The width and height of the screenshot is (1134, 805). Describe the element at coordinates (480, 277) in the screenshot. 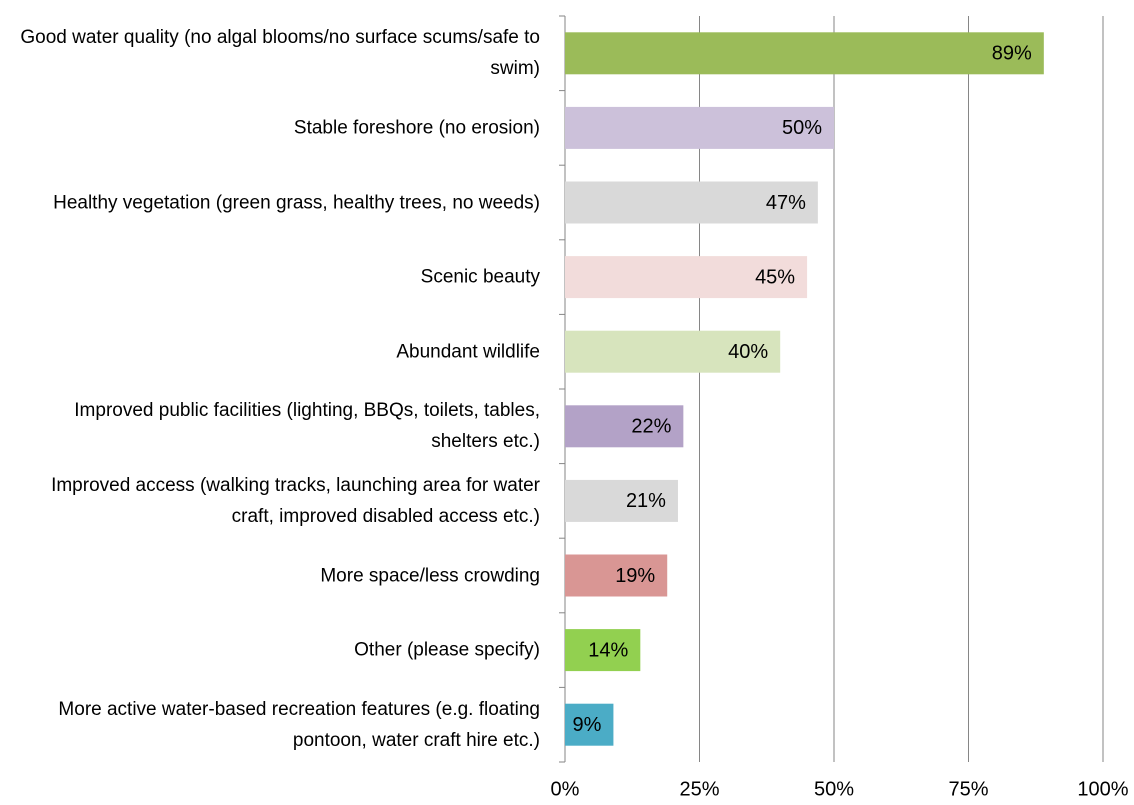

I see `category-label: Scenic beauty` at that location.